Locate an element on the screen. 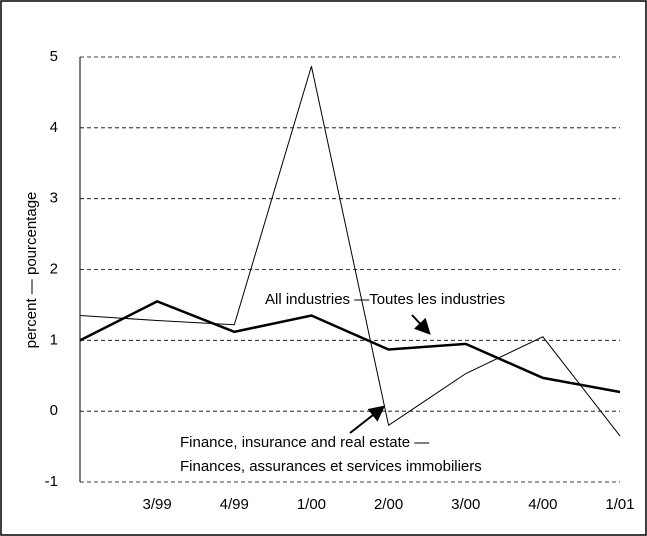 The width and height of the screenshot is (647, 536). x-tick-label: 3/00 is located at coordinates (465, 504).